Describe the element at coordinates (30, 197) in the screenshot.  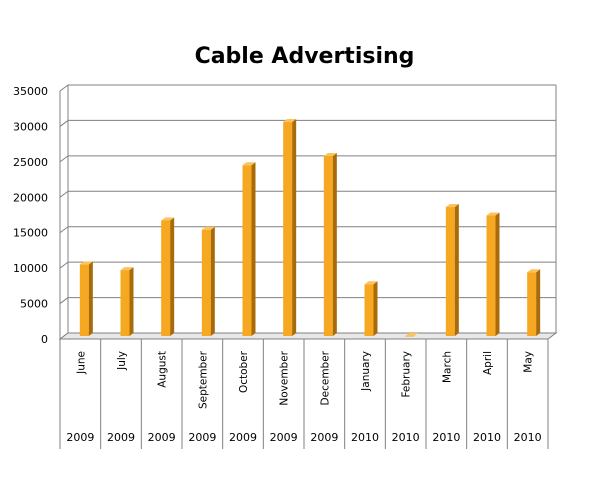
I see `y-tick-label: 20000` at that location.